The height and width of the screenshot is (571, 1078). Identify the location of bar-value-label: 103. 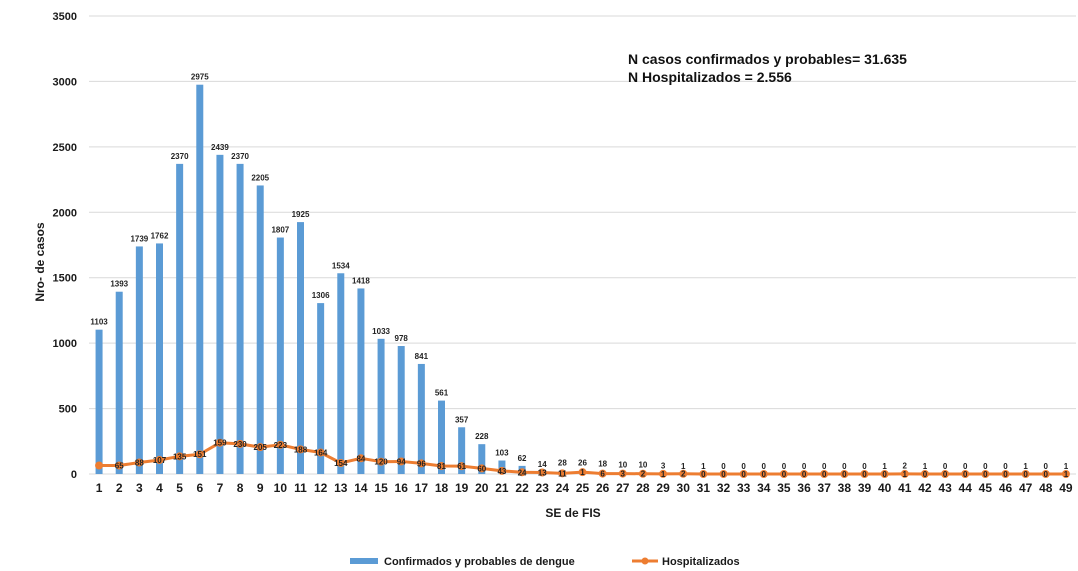
(502, 453).